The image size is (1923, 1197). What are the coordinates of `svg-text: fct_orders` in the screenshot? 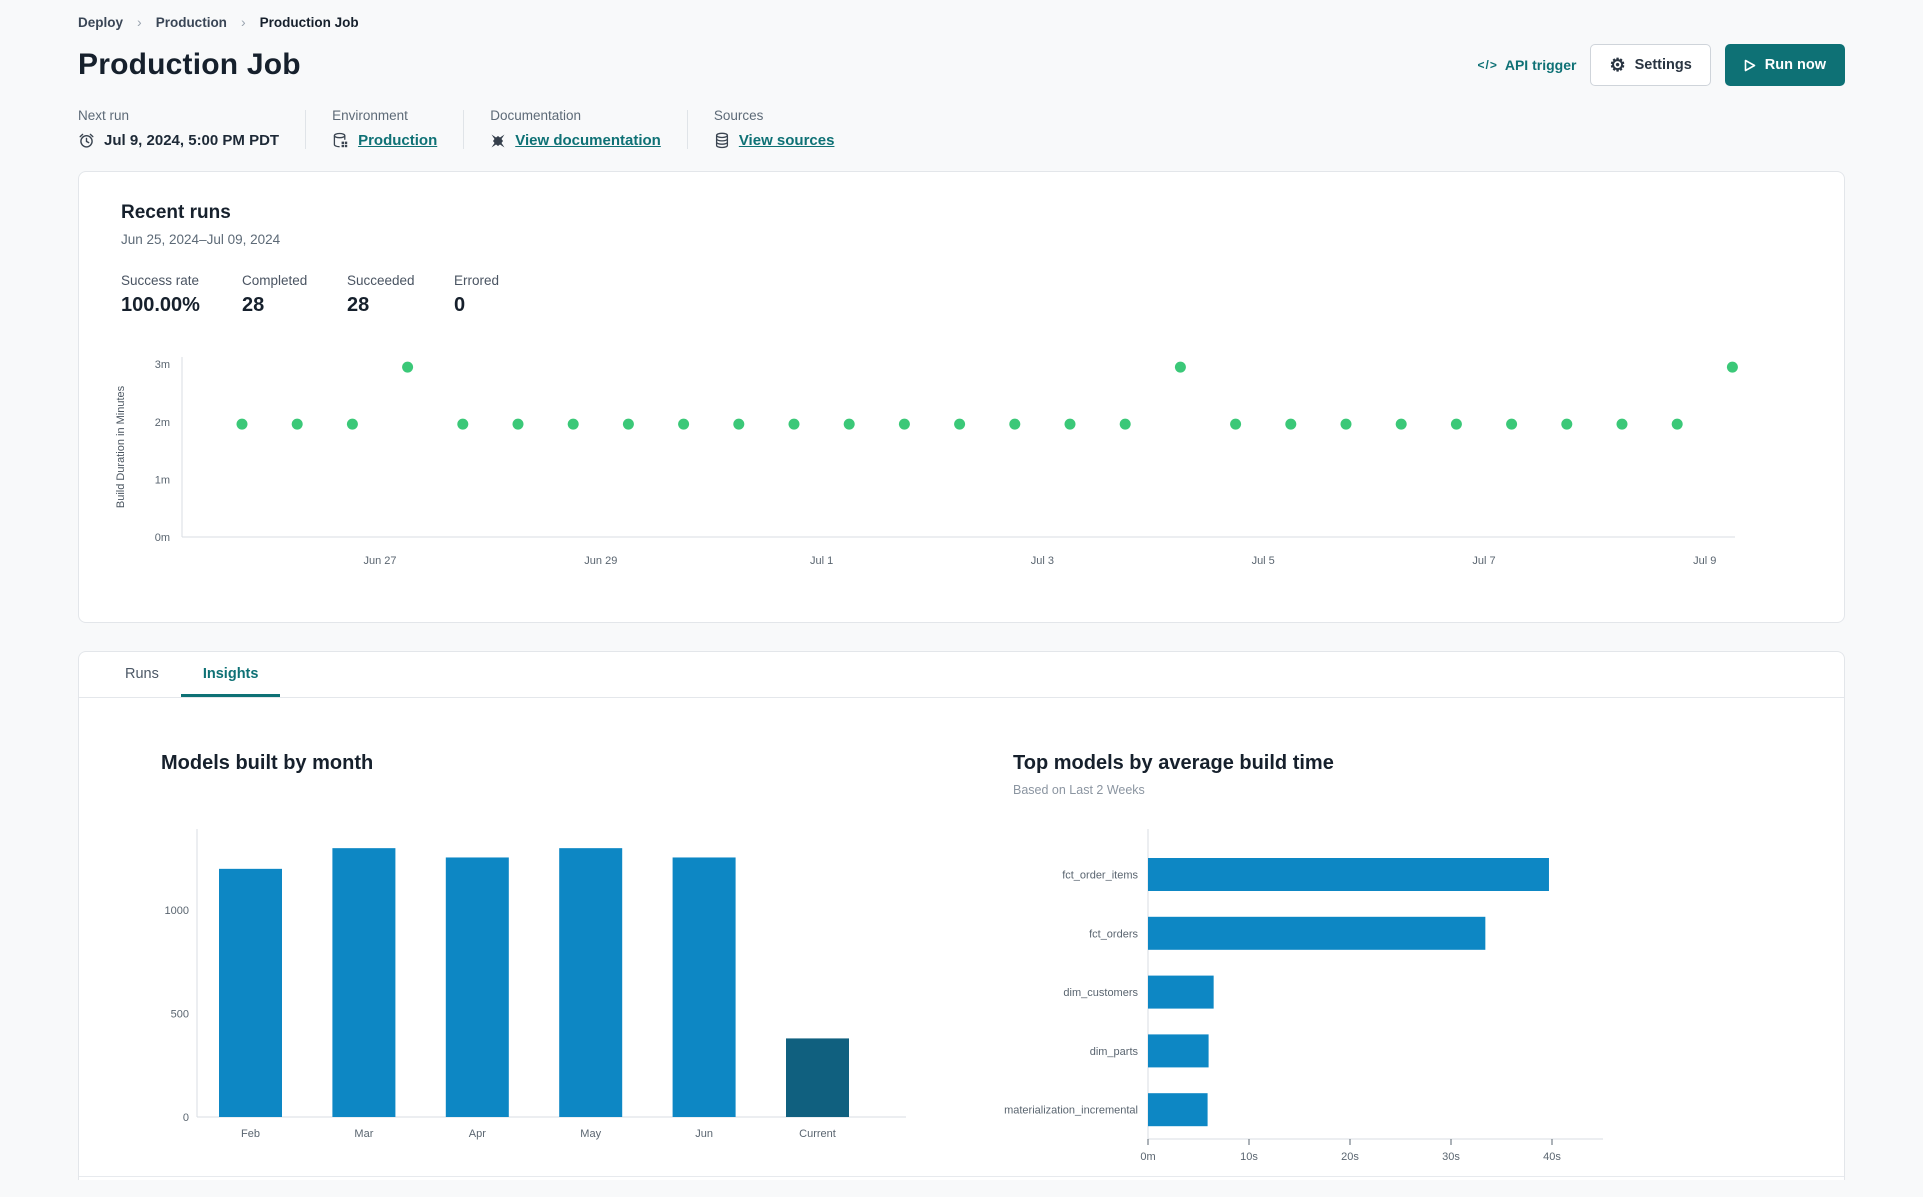 It's located at (1113, 934).